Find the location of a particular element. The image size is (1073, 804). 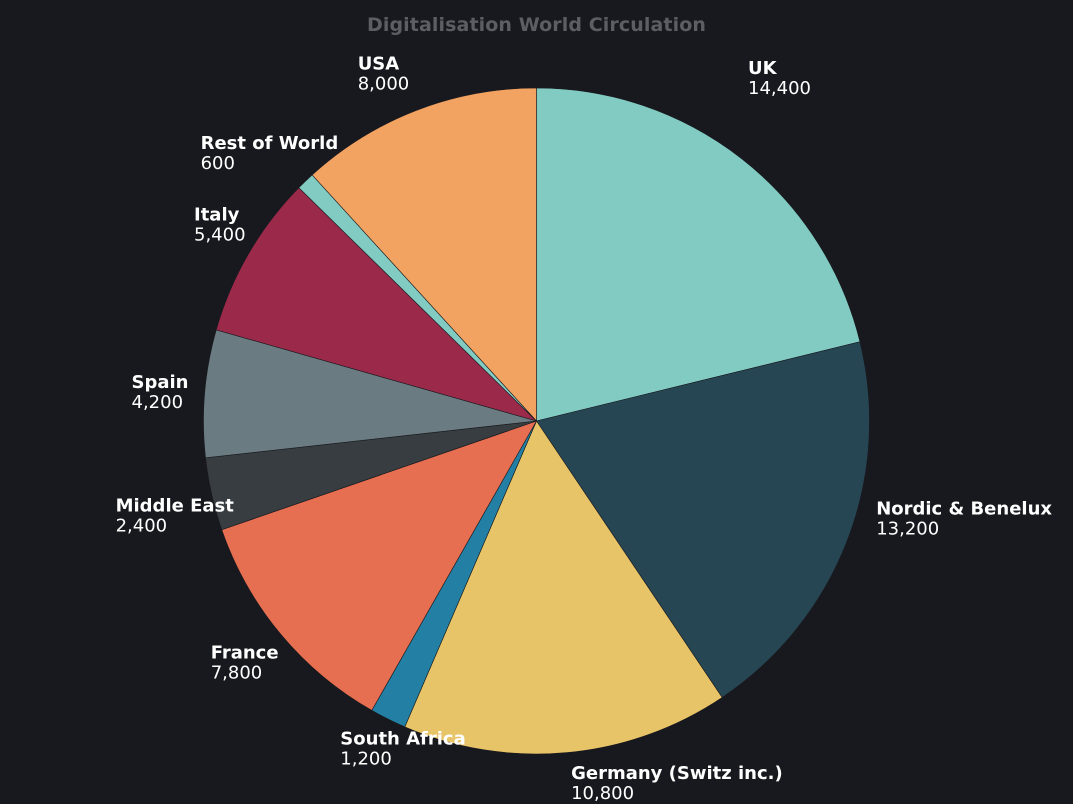

slice-label-value: 14,400 is located at coordinates (779, 88).